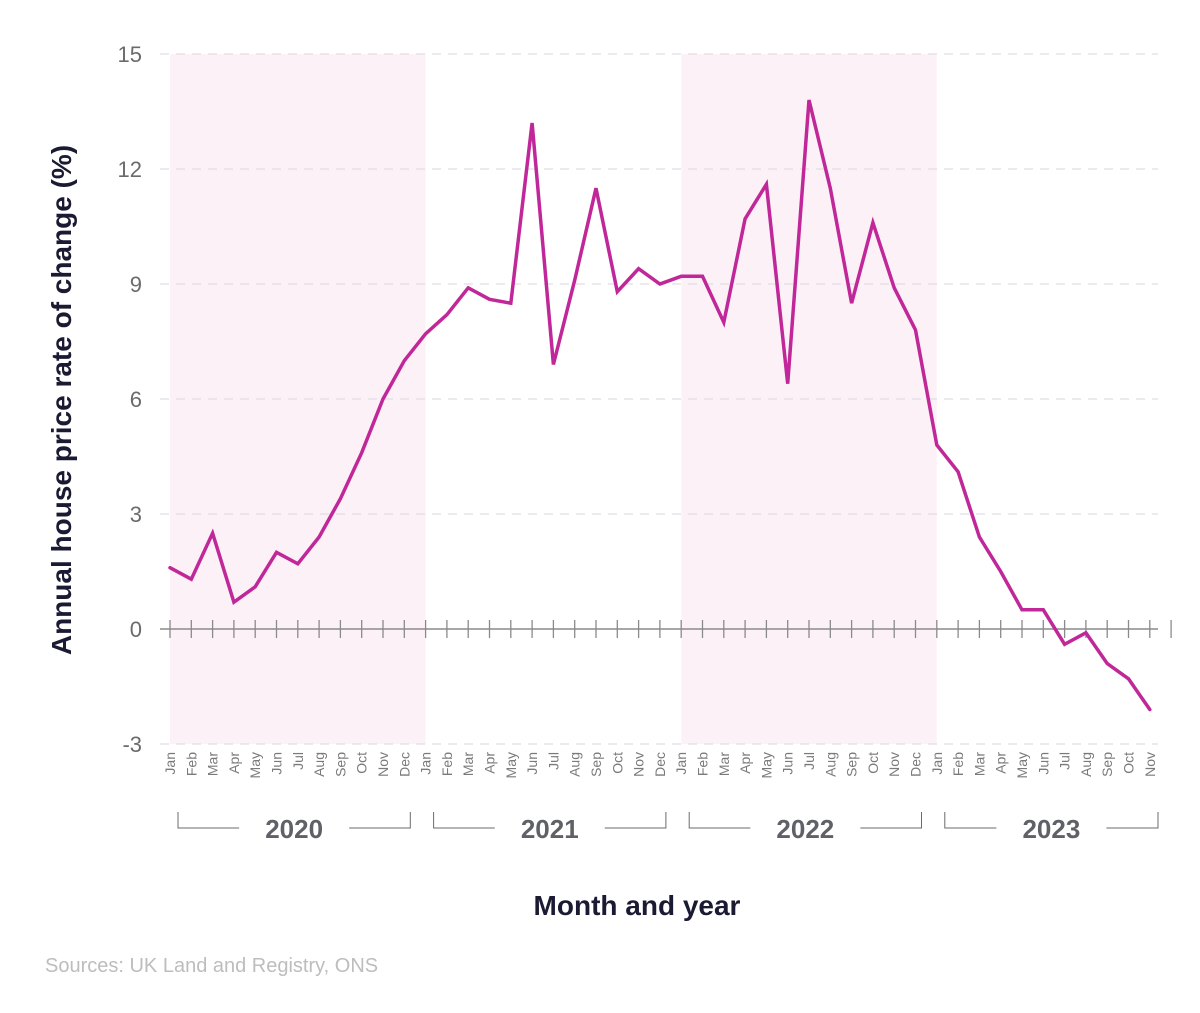 This screenshot has height=1013, width=1200. I want to click on year-label: 2020, so click(294, 829).